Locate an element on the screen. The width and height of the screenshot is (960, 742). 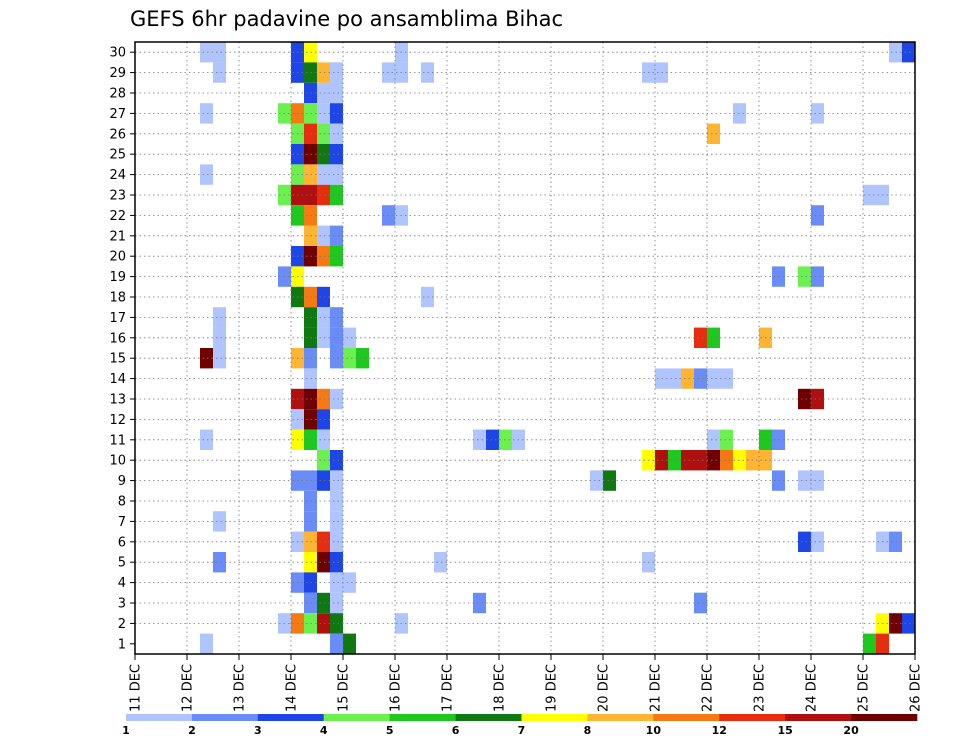
colorbar-label: 7 is located at coordinates (522, 730).